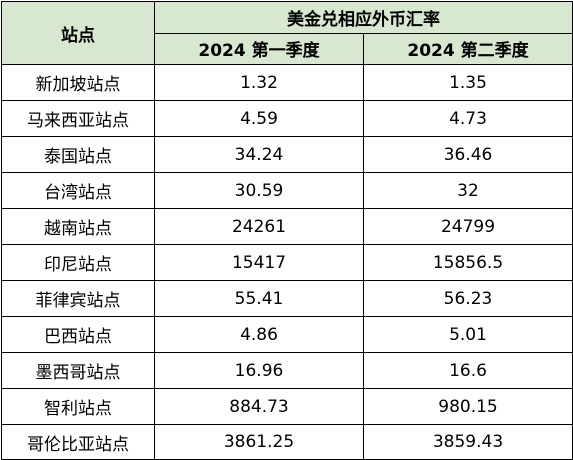 This screenshot has height=460, width=573. Describe the element at coordinates (78, 262) in the screenshot. I see `station-cell: 印尼站点` at that location.